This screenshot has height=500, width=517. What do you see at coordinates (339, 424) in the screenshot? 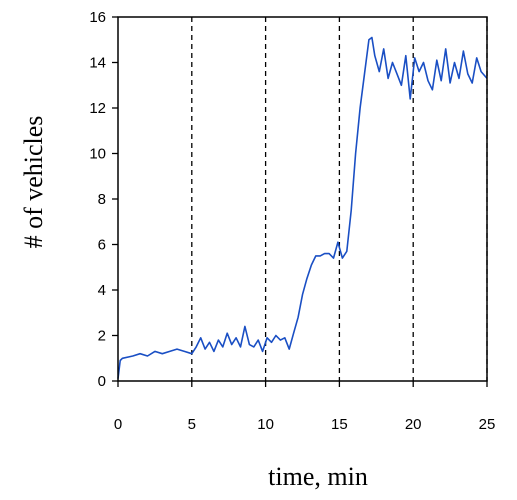
I see `x-tick-label-15: 15` at bounding box center [339, 424].